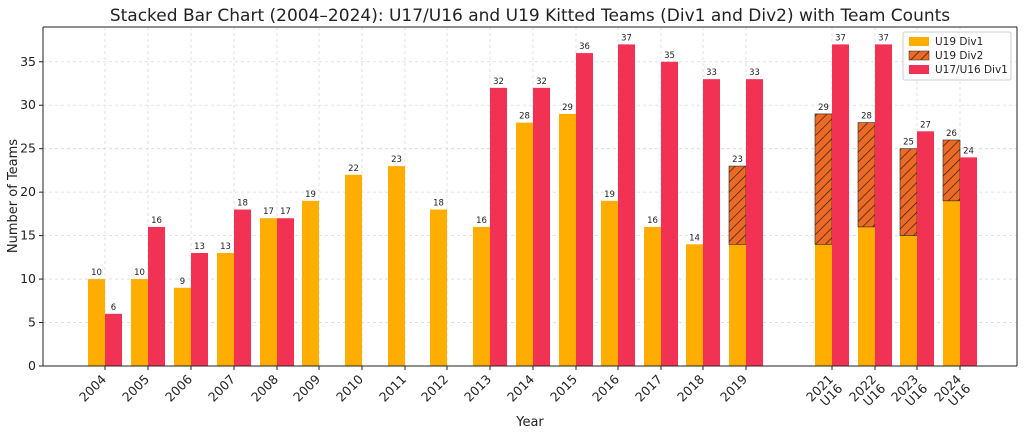 The image size is (1024, 435). Describe the element at coordinates (28, 191) in the screenshot. I see `y-tick-label: 20` at that location.